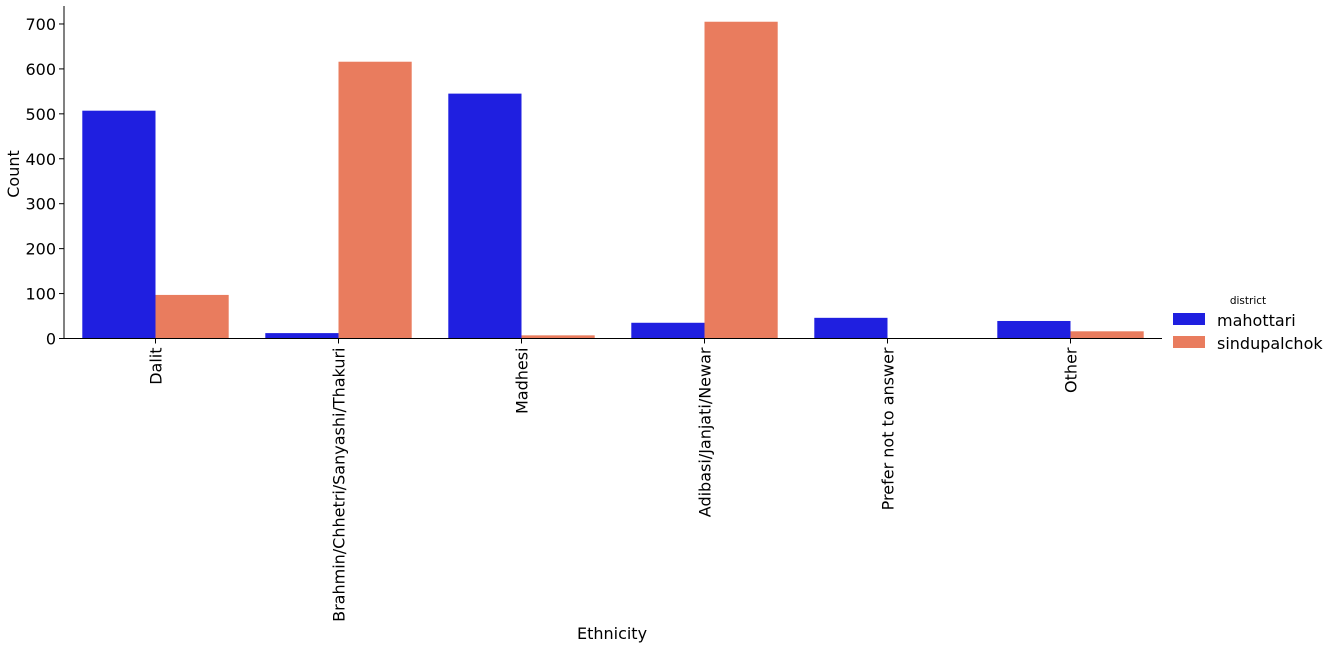 This screenshot has height=652, width=1338. What do you see at coordinates (1270, 343) in the screenshot?
I see `legend-label-sindupalchok: sindupalchok` at bounding box center [1270, 343].